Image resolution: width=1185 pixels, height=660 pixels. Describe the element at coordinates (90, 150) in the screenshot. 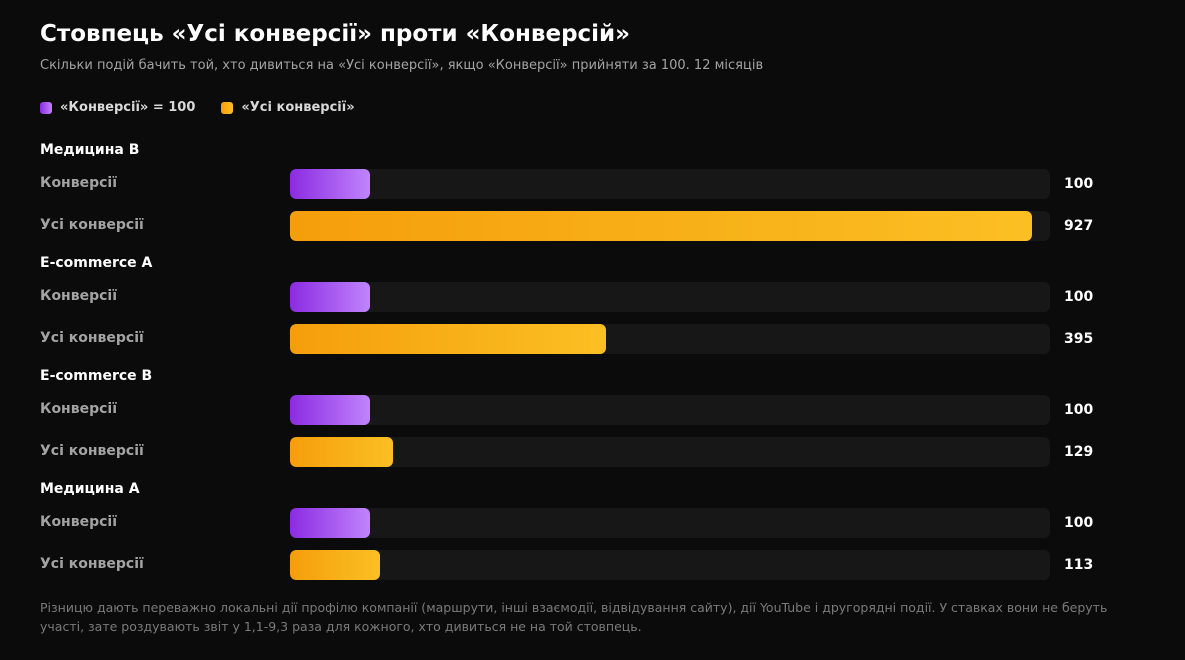

I see `group-label: Медицина B` at that location.